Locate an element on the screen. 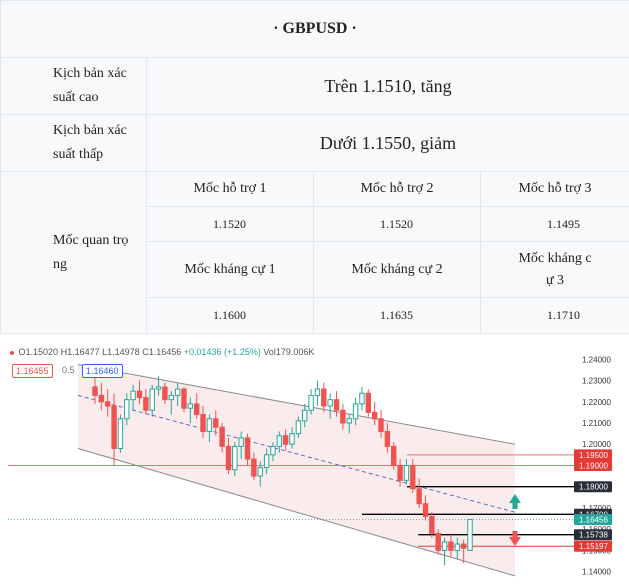  support-1-header: Mốc hỗ trợ 1 is located at coordinates (230, 189).